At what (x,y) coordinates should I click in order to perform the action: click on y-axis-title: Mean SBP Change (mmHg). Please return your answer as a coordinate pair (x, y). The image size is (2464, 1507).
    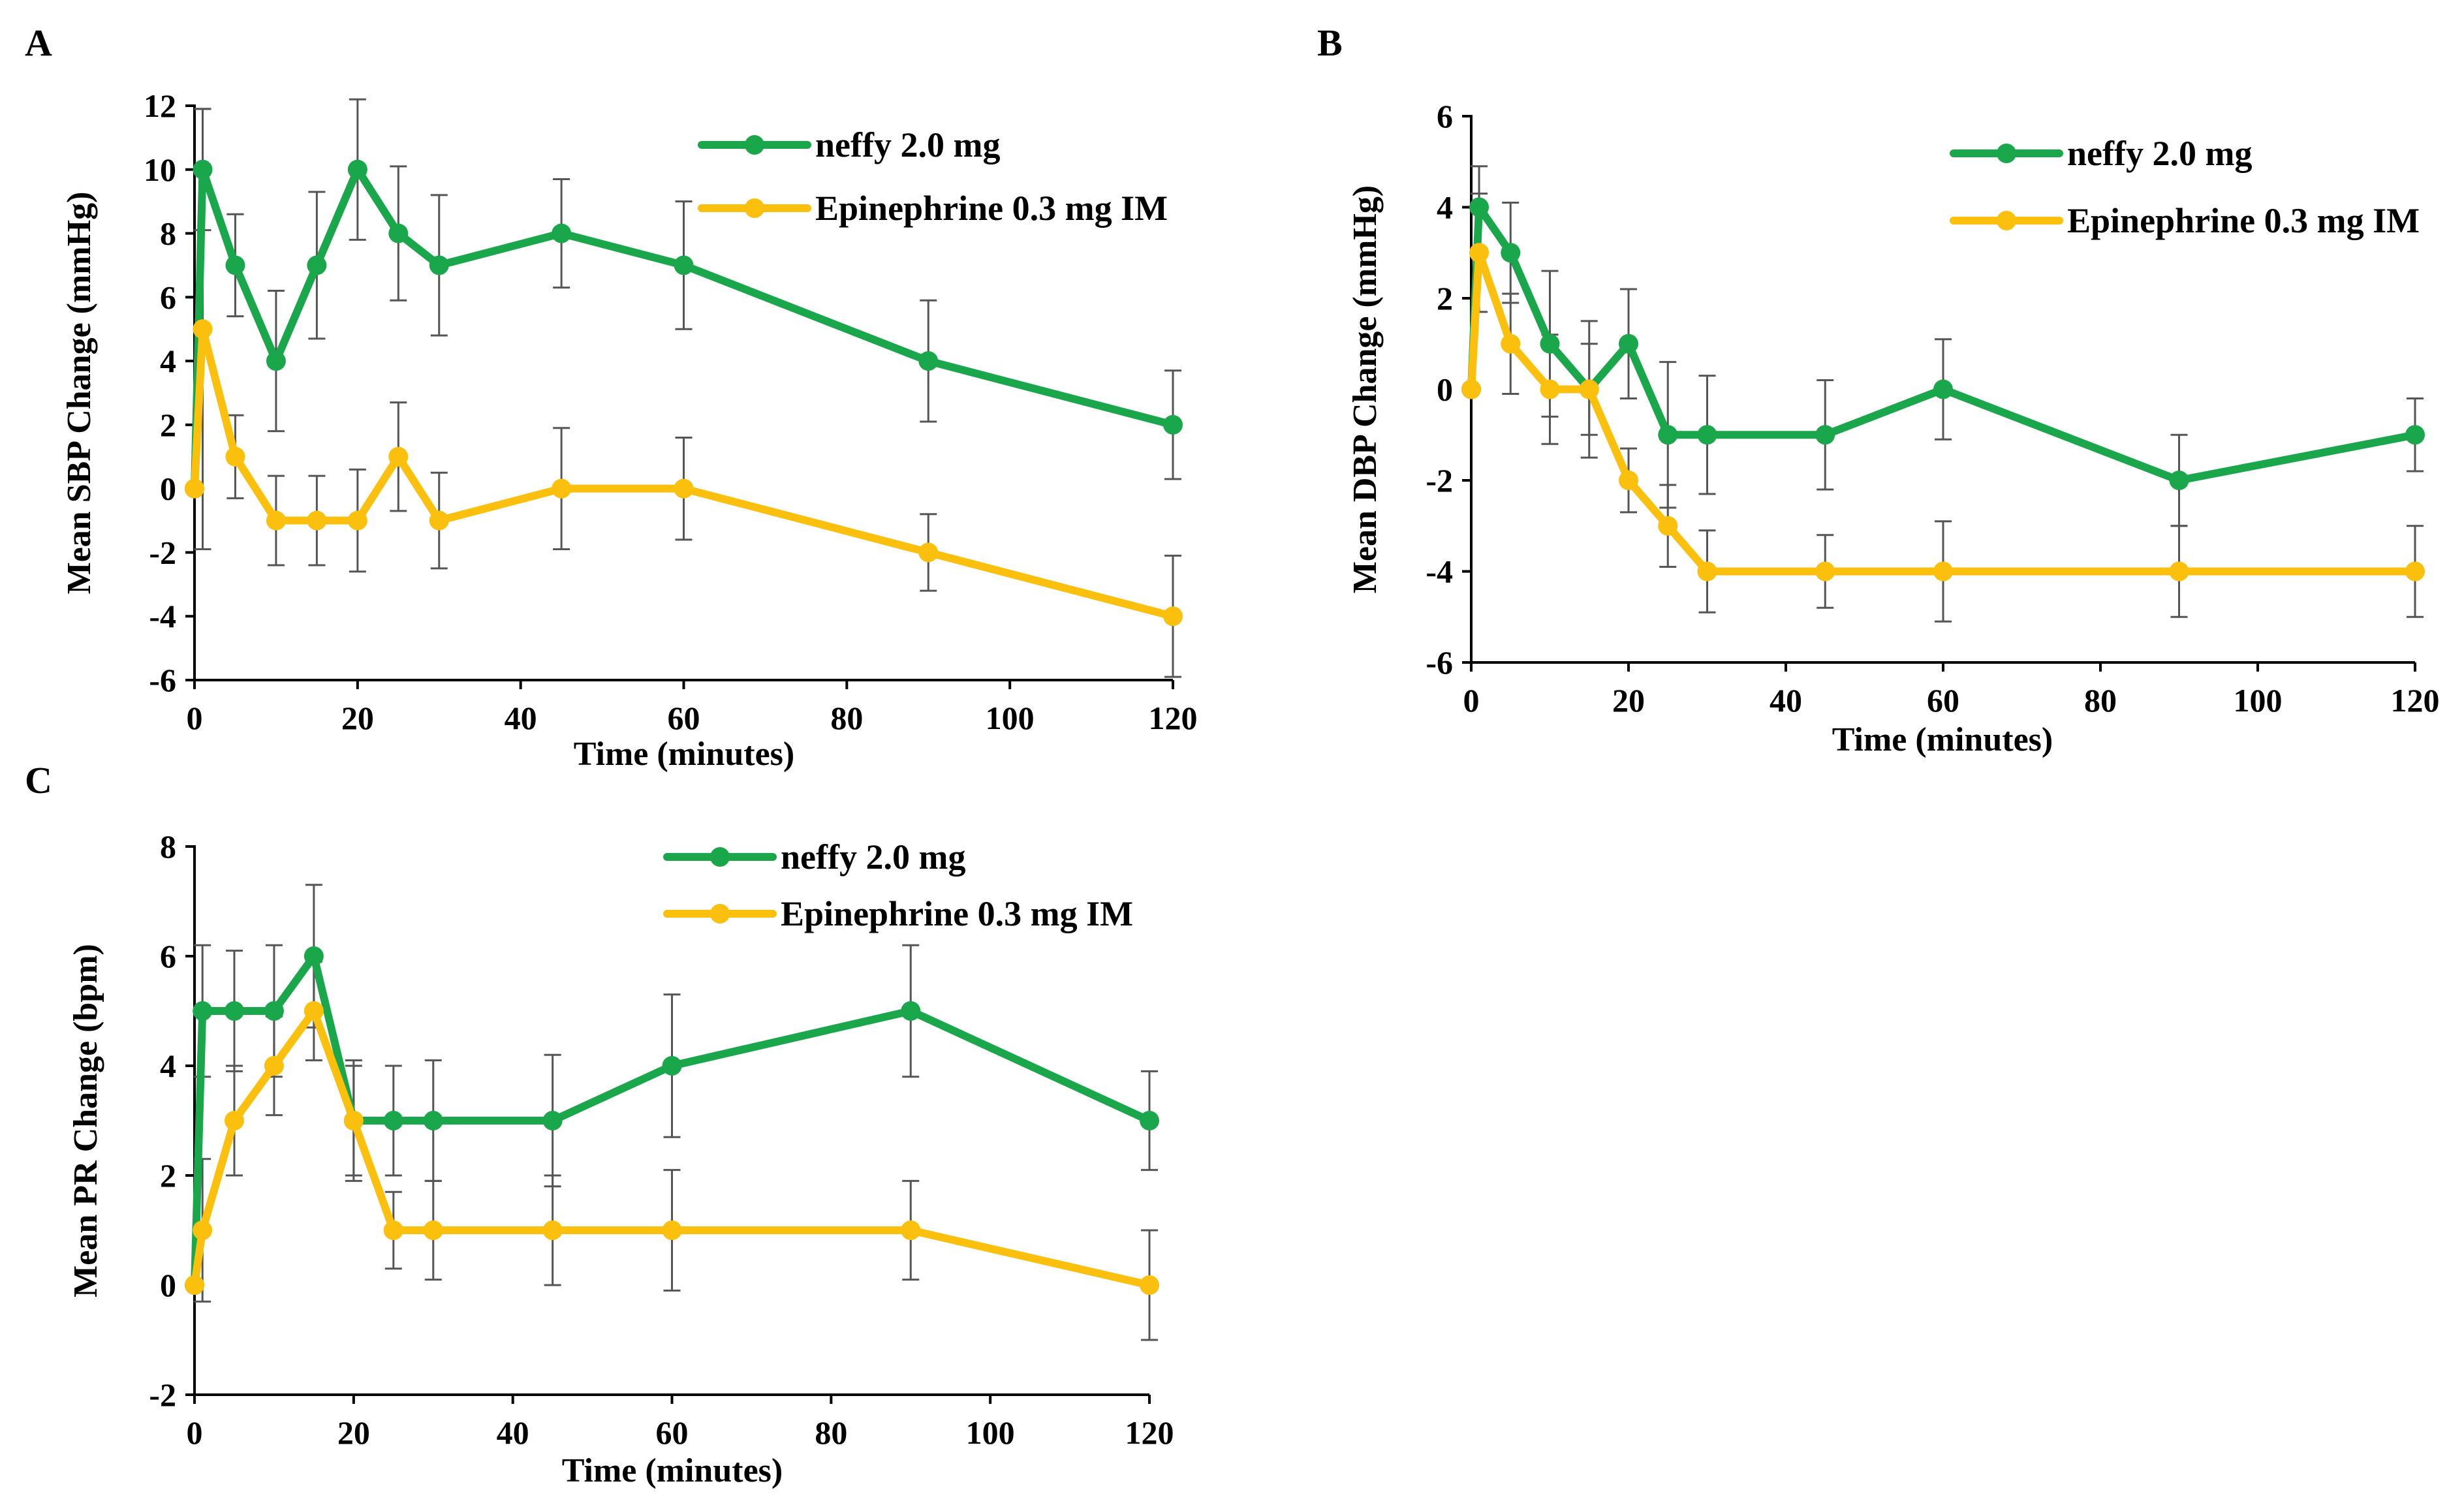
    Looking at the image, I should click on (79, 393).